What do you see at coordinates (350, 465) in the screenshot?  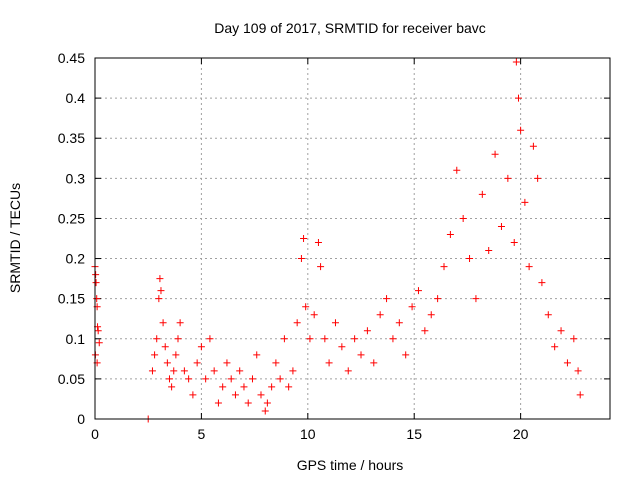 I see `x-axis-label: GPS time / hours` at bounding box center [350, 465].